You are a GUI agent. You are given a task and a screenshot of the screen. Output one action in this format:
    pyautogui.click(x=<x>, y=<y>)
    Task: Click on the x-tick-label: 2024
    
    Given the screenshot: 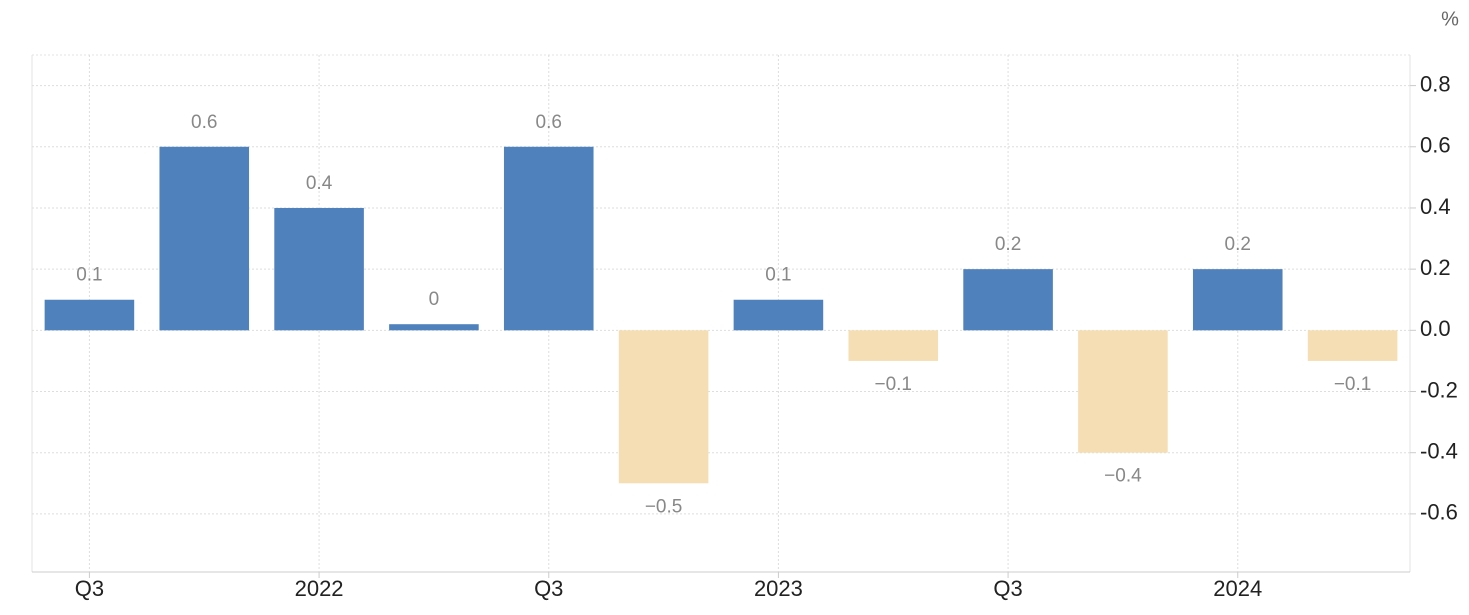 What is the action you would take?
    pyautogui.click(x=1237, y=588)
    